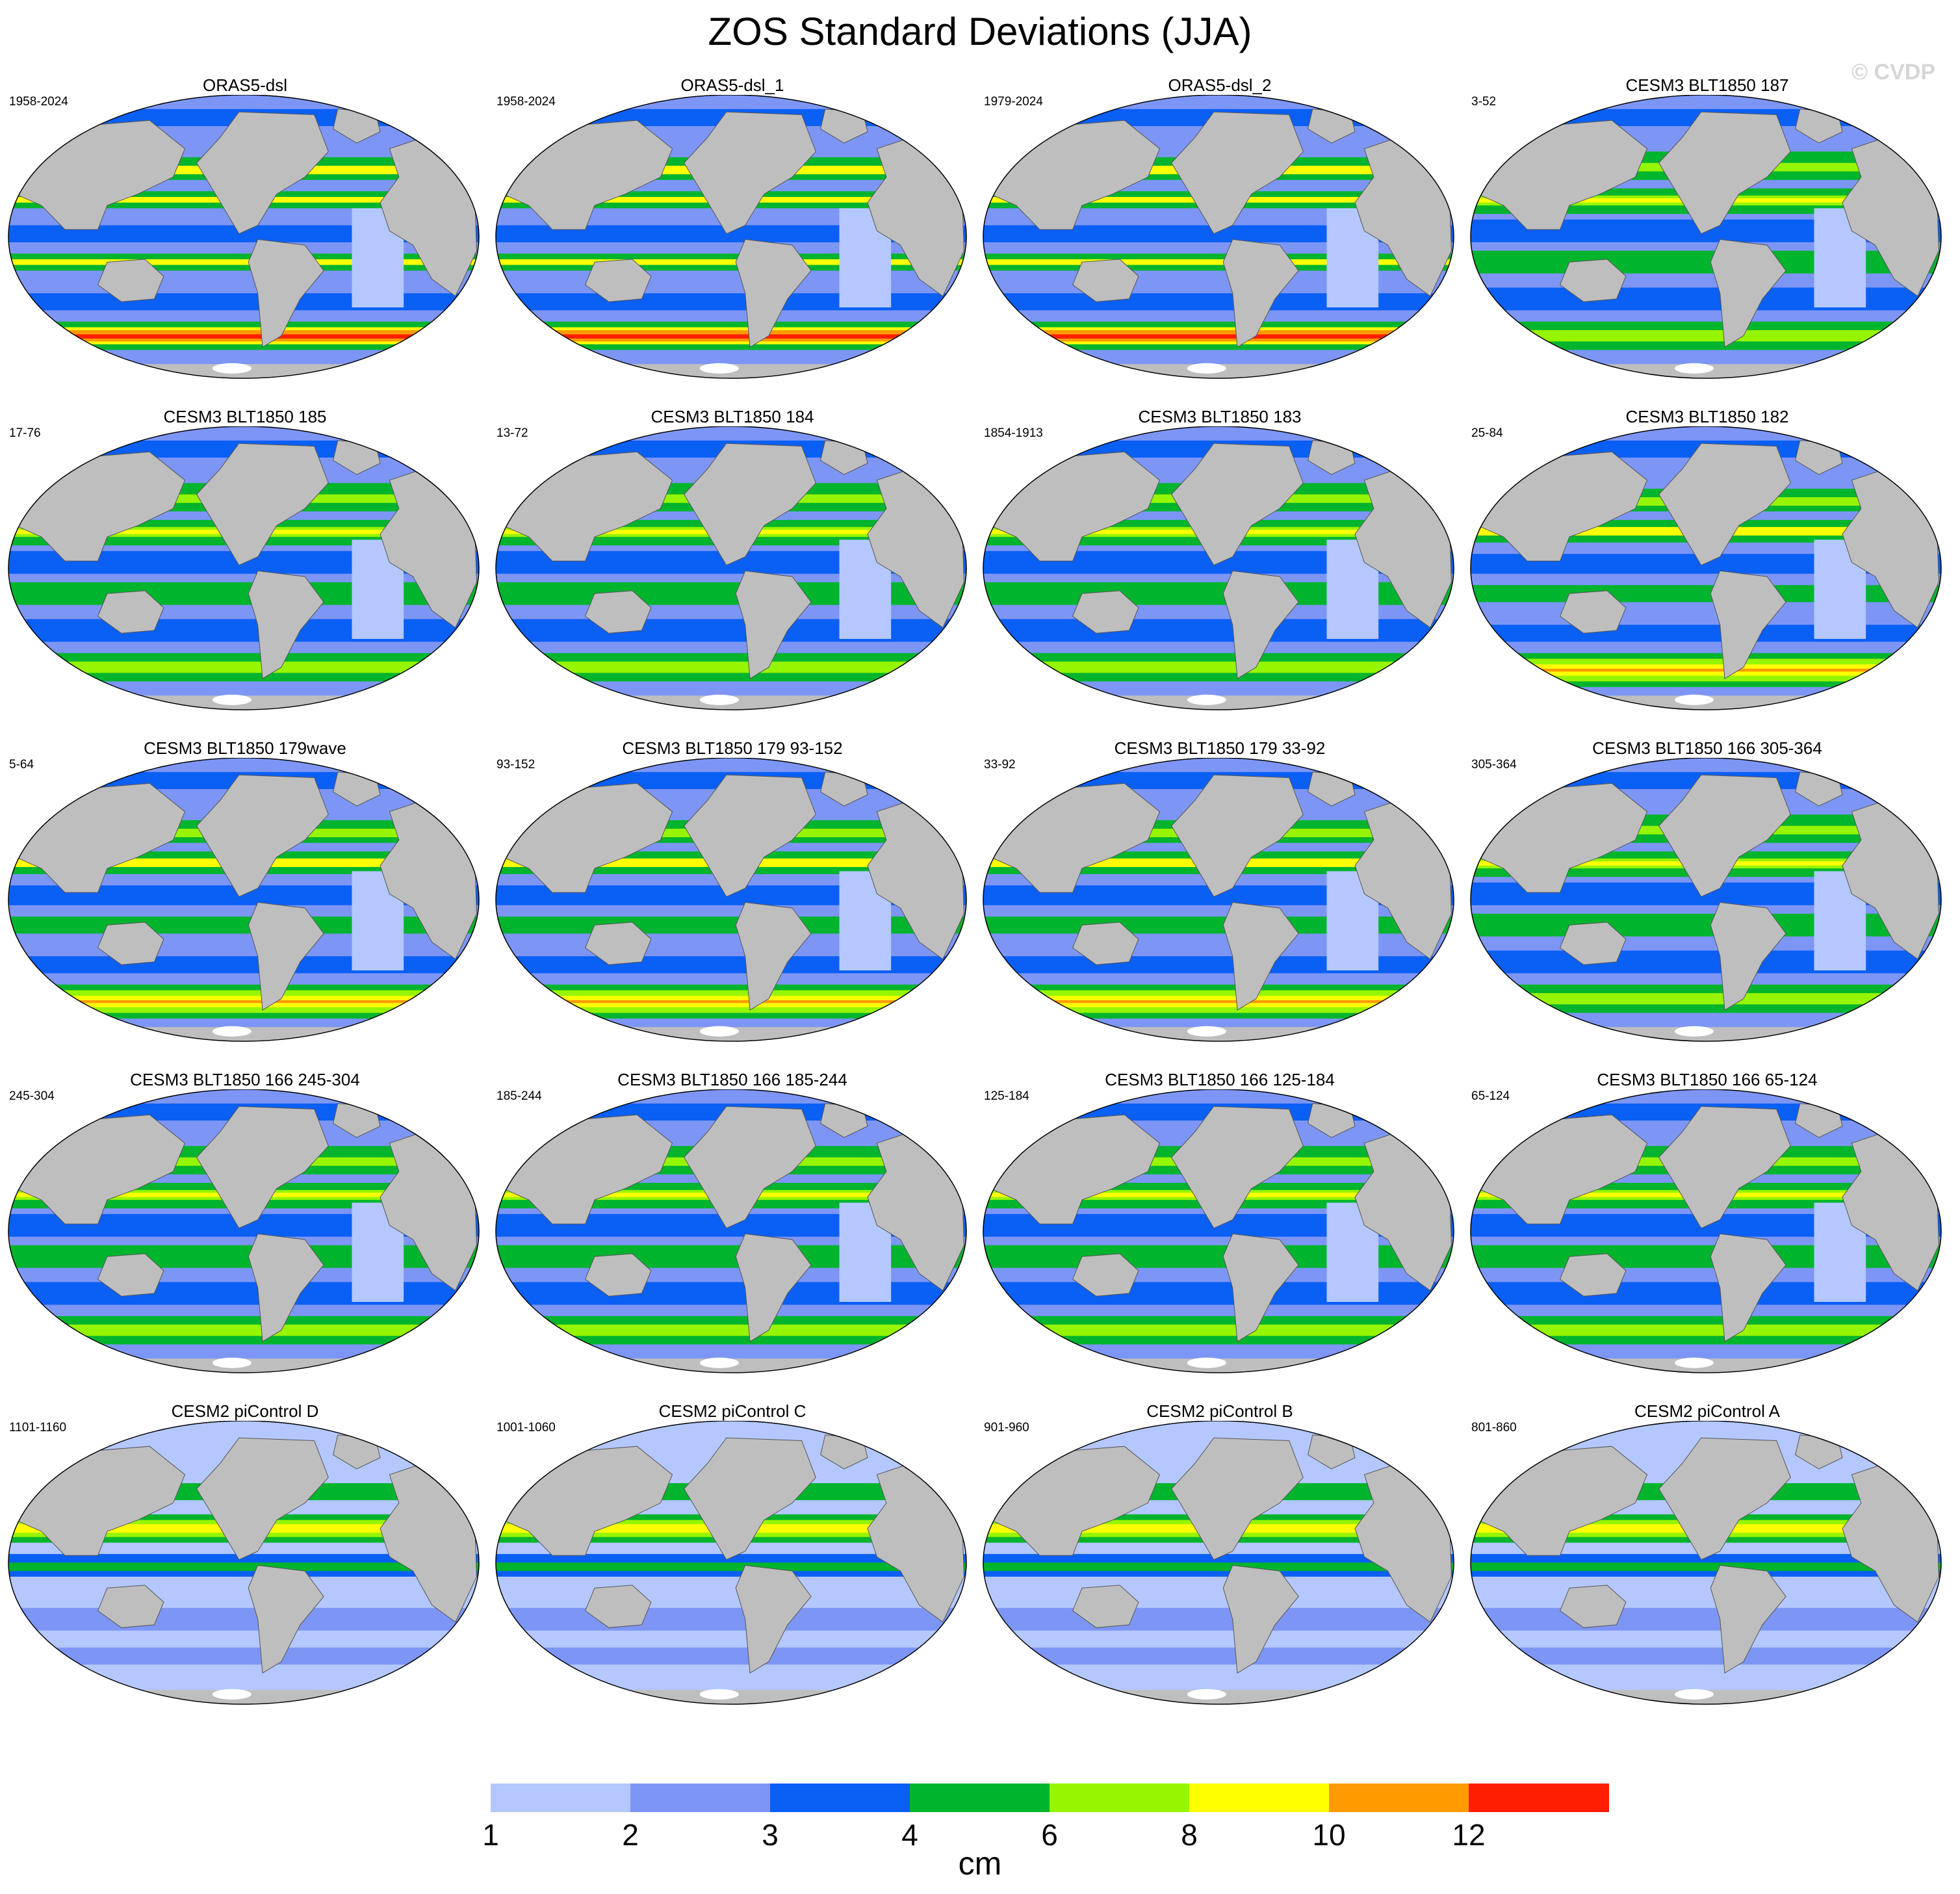  I want to click on panel-years: 1854-1913, so click(1013, 433).